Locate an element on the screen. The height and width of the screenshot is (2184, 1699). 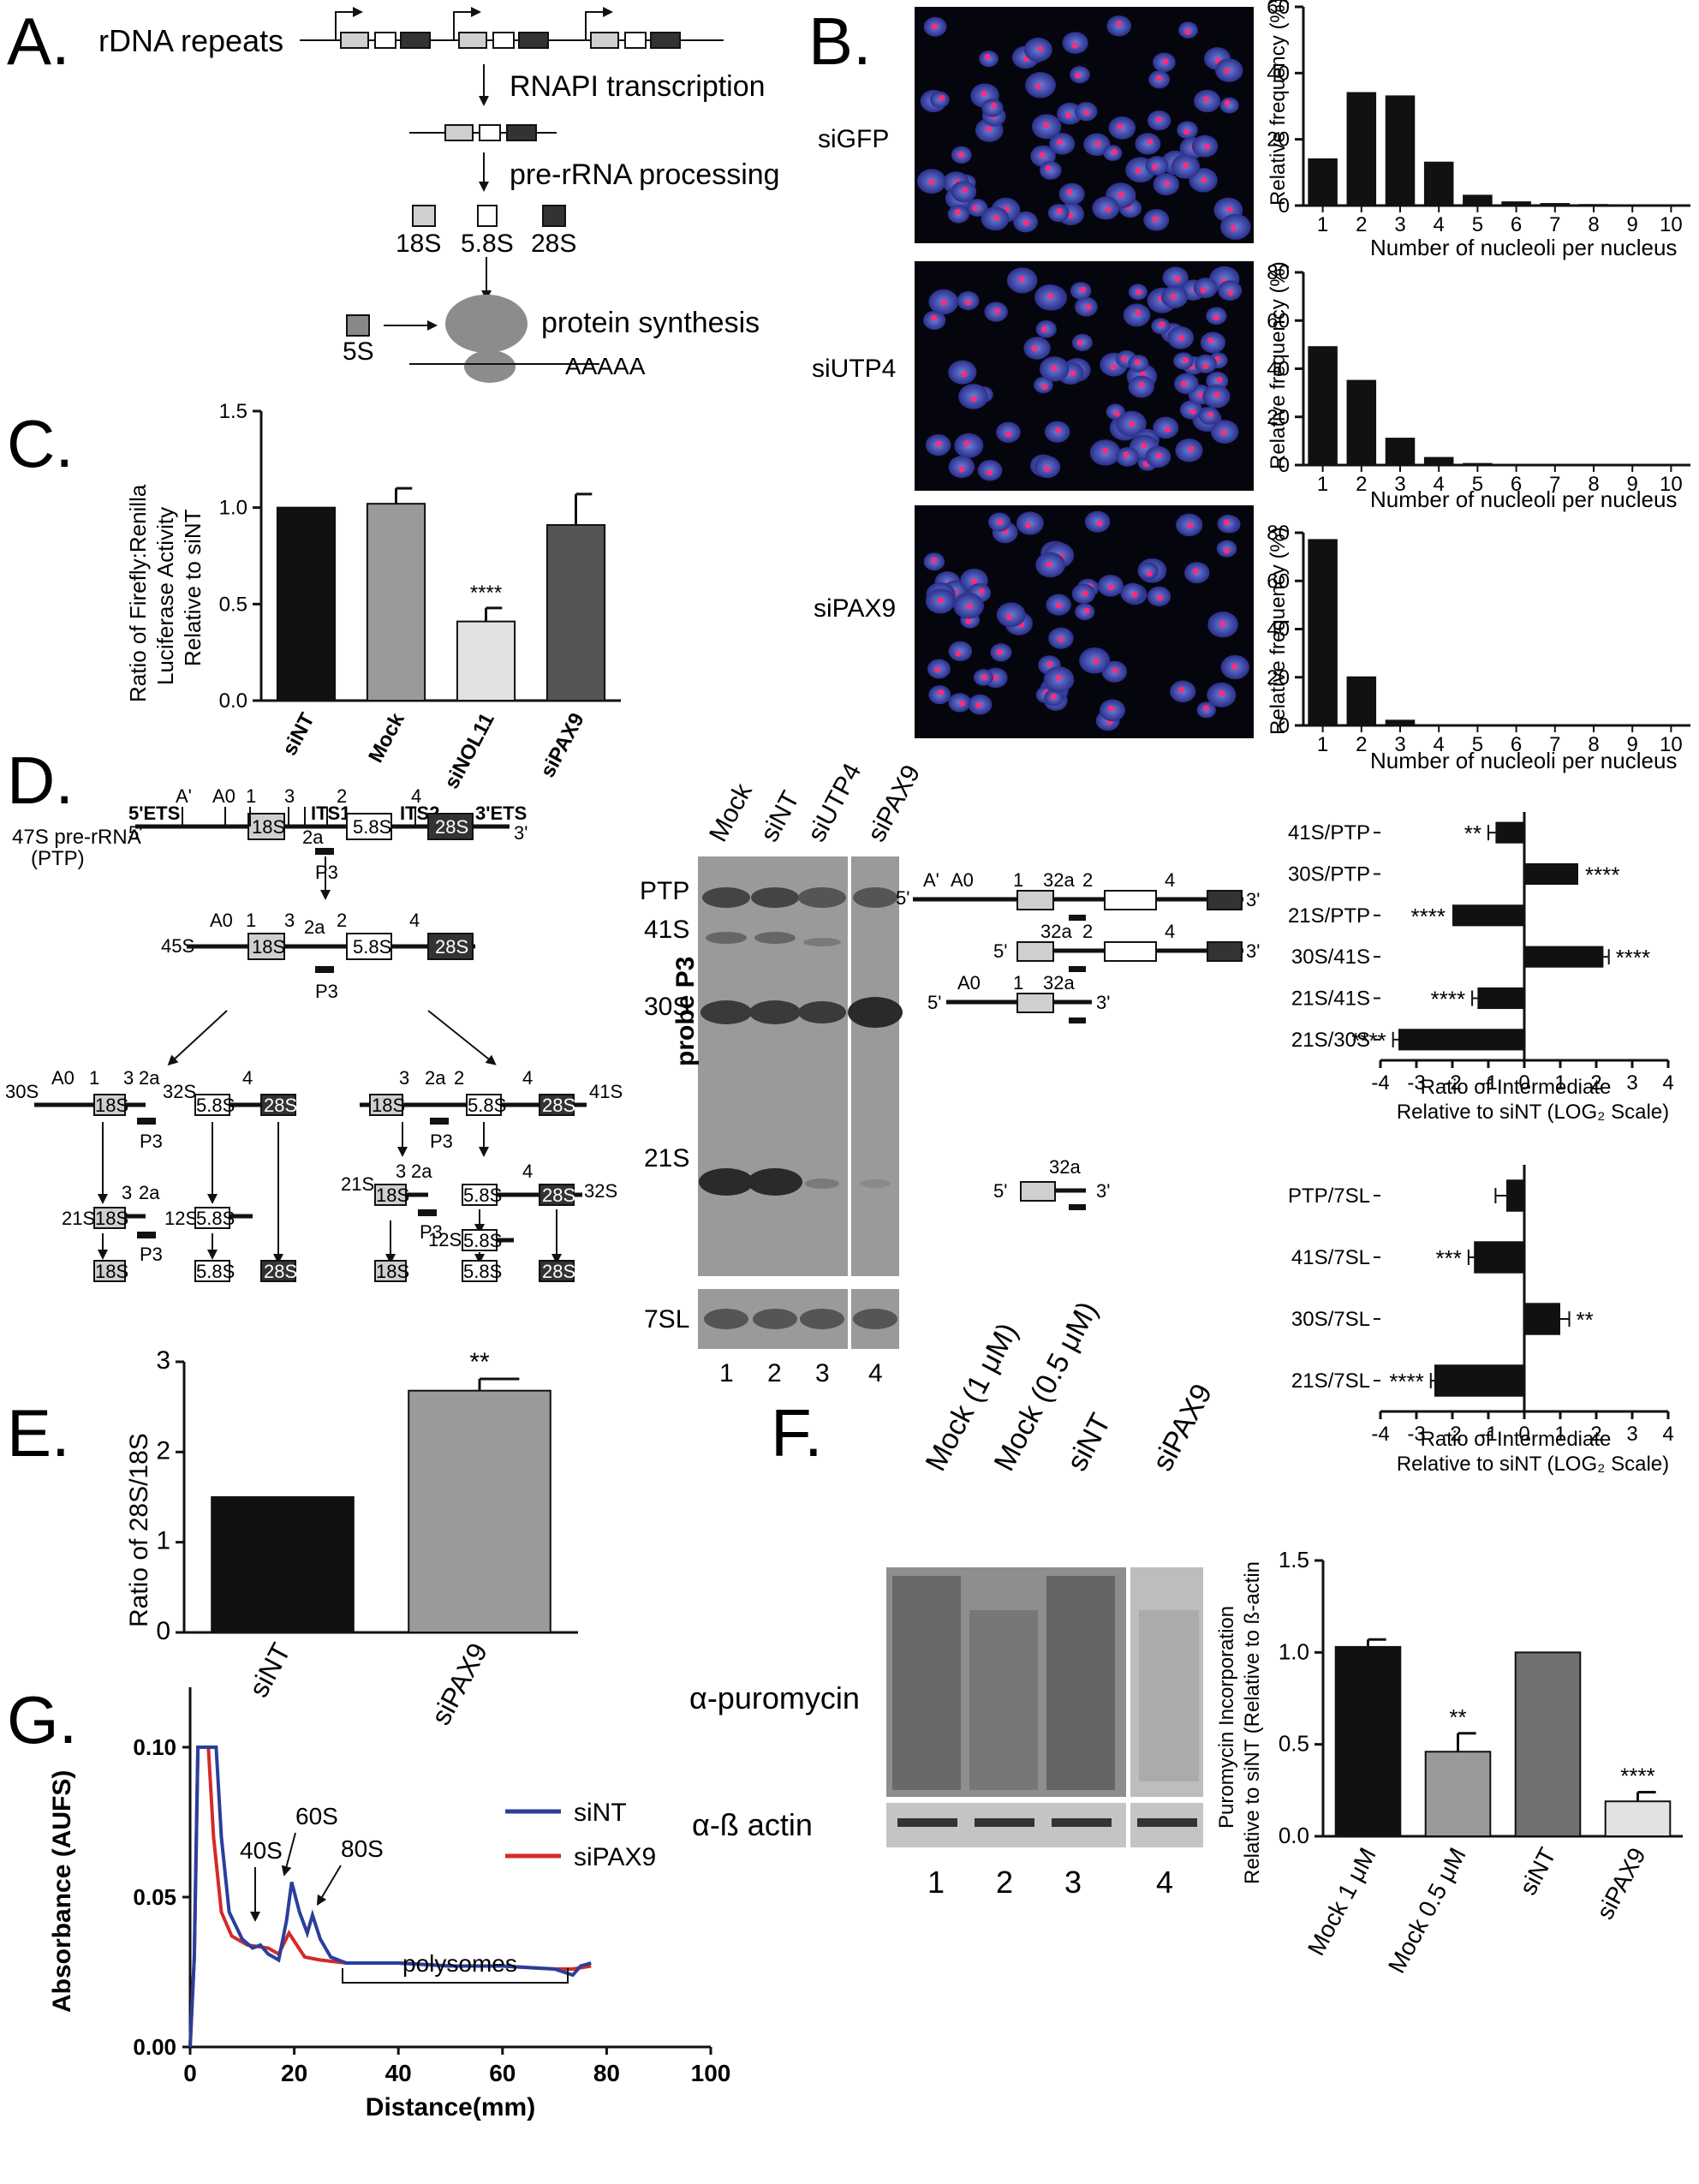
label-18s: 18S is located at coordinates (418, 244).